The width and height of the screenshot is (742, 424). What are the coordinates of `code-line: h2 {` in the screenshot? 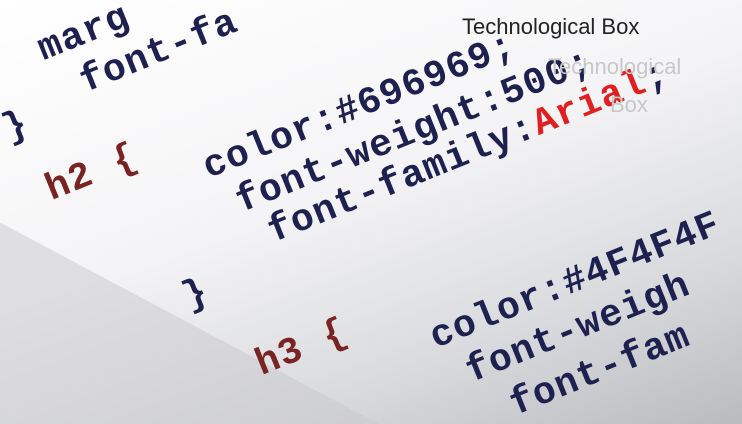 It's located at (92, 174).